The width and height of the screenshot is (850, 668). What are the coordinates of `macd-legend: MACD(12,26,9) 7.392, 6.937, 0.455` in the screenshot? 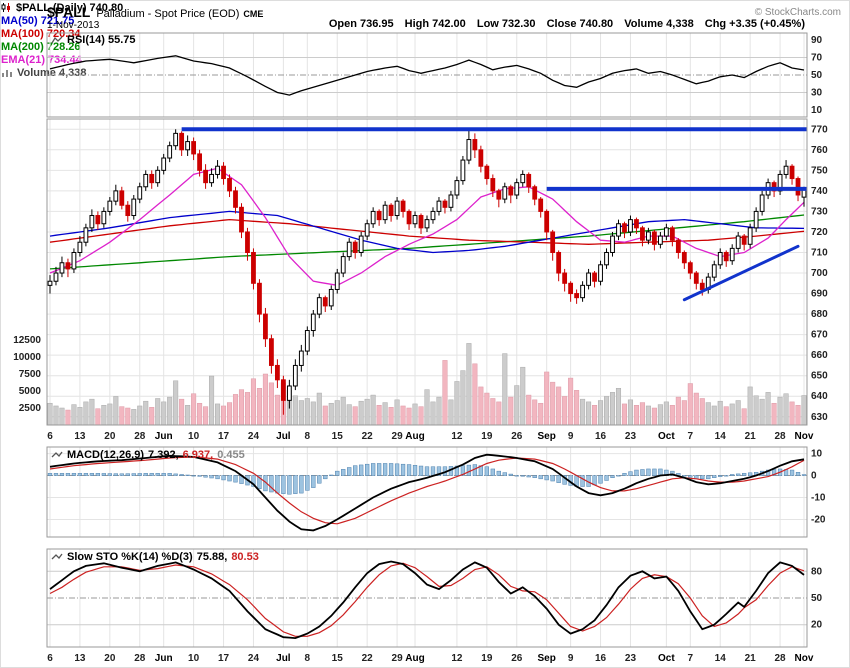 It's located at (148, 455).